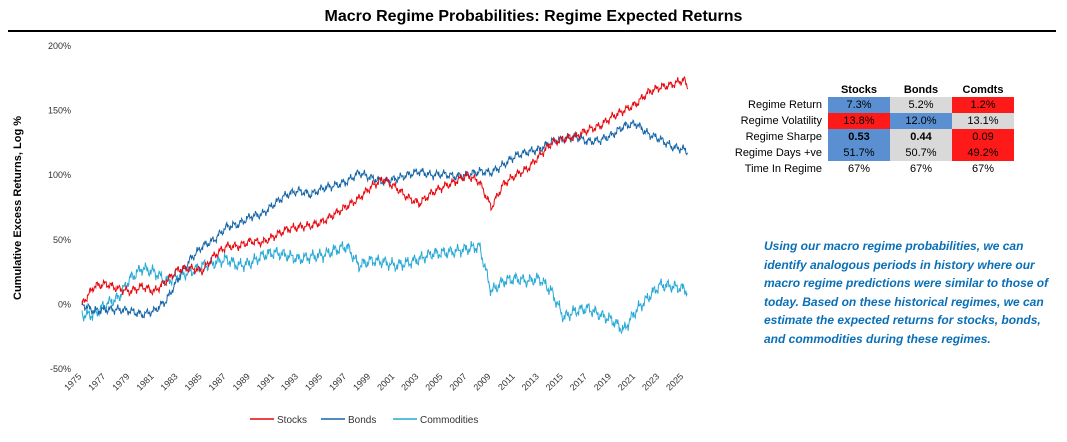  What do you see at coordinates (457, 381) in the screenshot?
I see `x-tick-label: 2007` at bounding box center [457, 381].